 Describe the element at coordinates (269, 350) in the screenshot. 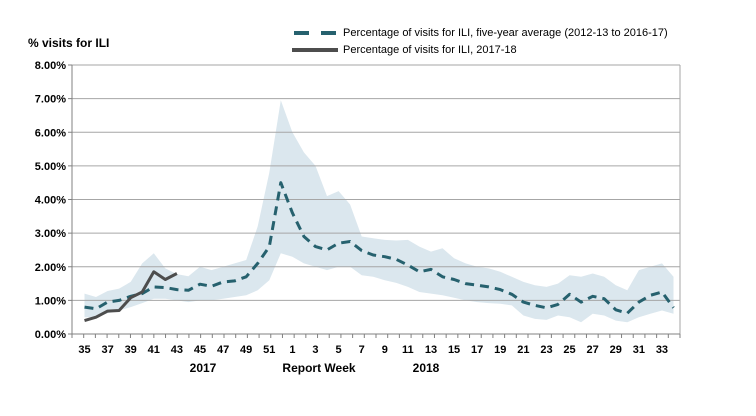

I see `x-tick-label: 51` at that location.